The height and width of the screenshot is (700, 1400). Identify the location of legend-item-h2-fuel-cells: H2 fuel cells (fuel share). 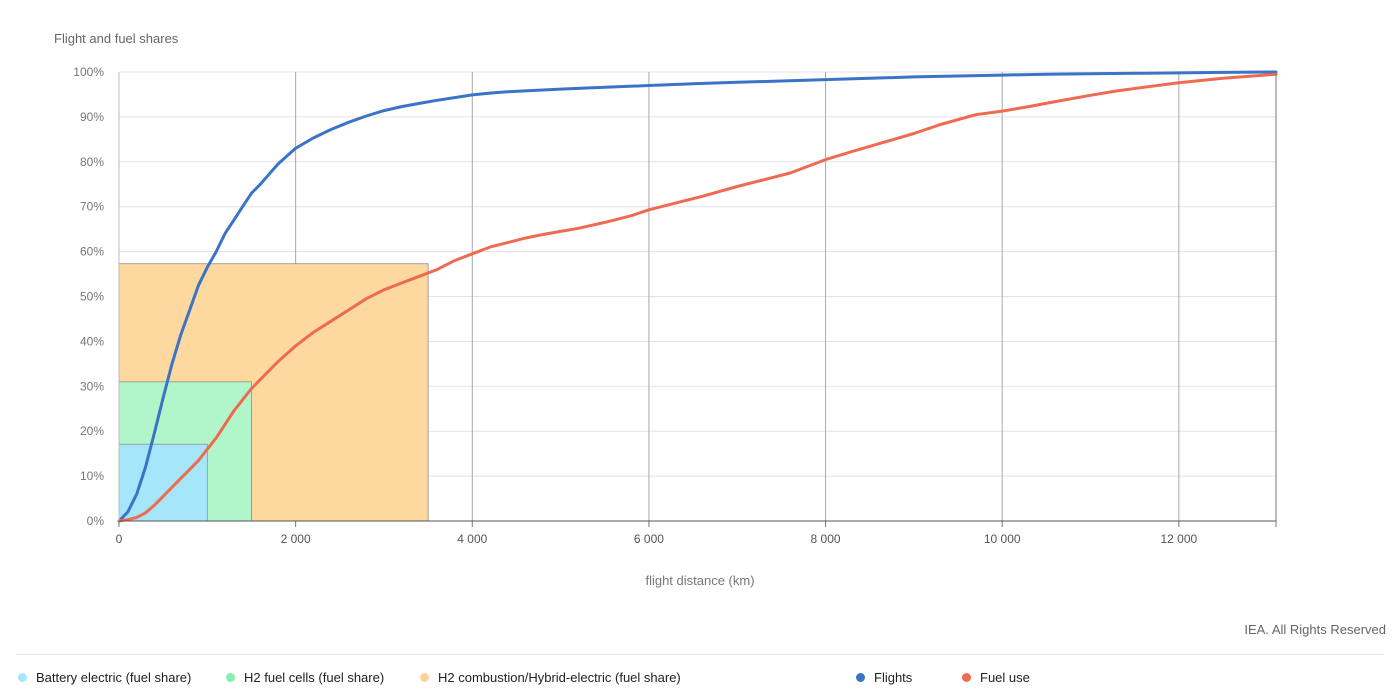
(305, 677).